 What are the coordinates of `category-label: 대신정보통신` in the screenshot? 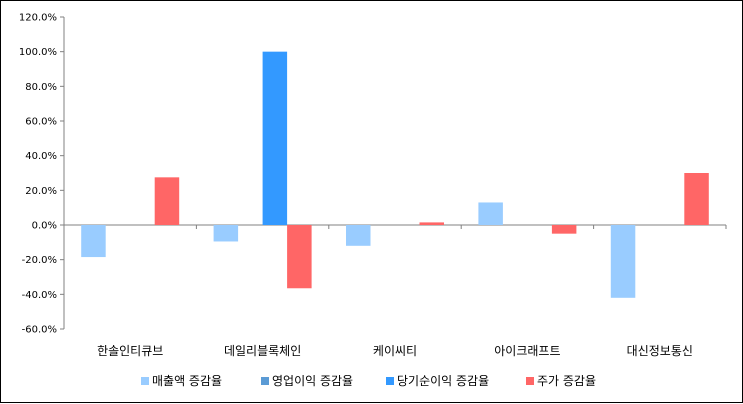 It's located at (660, 351).